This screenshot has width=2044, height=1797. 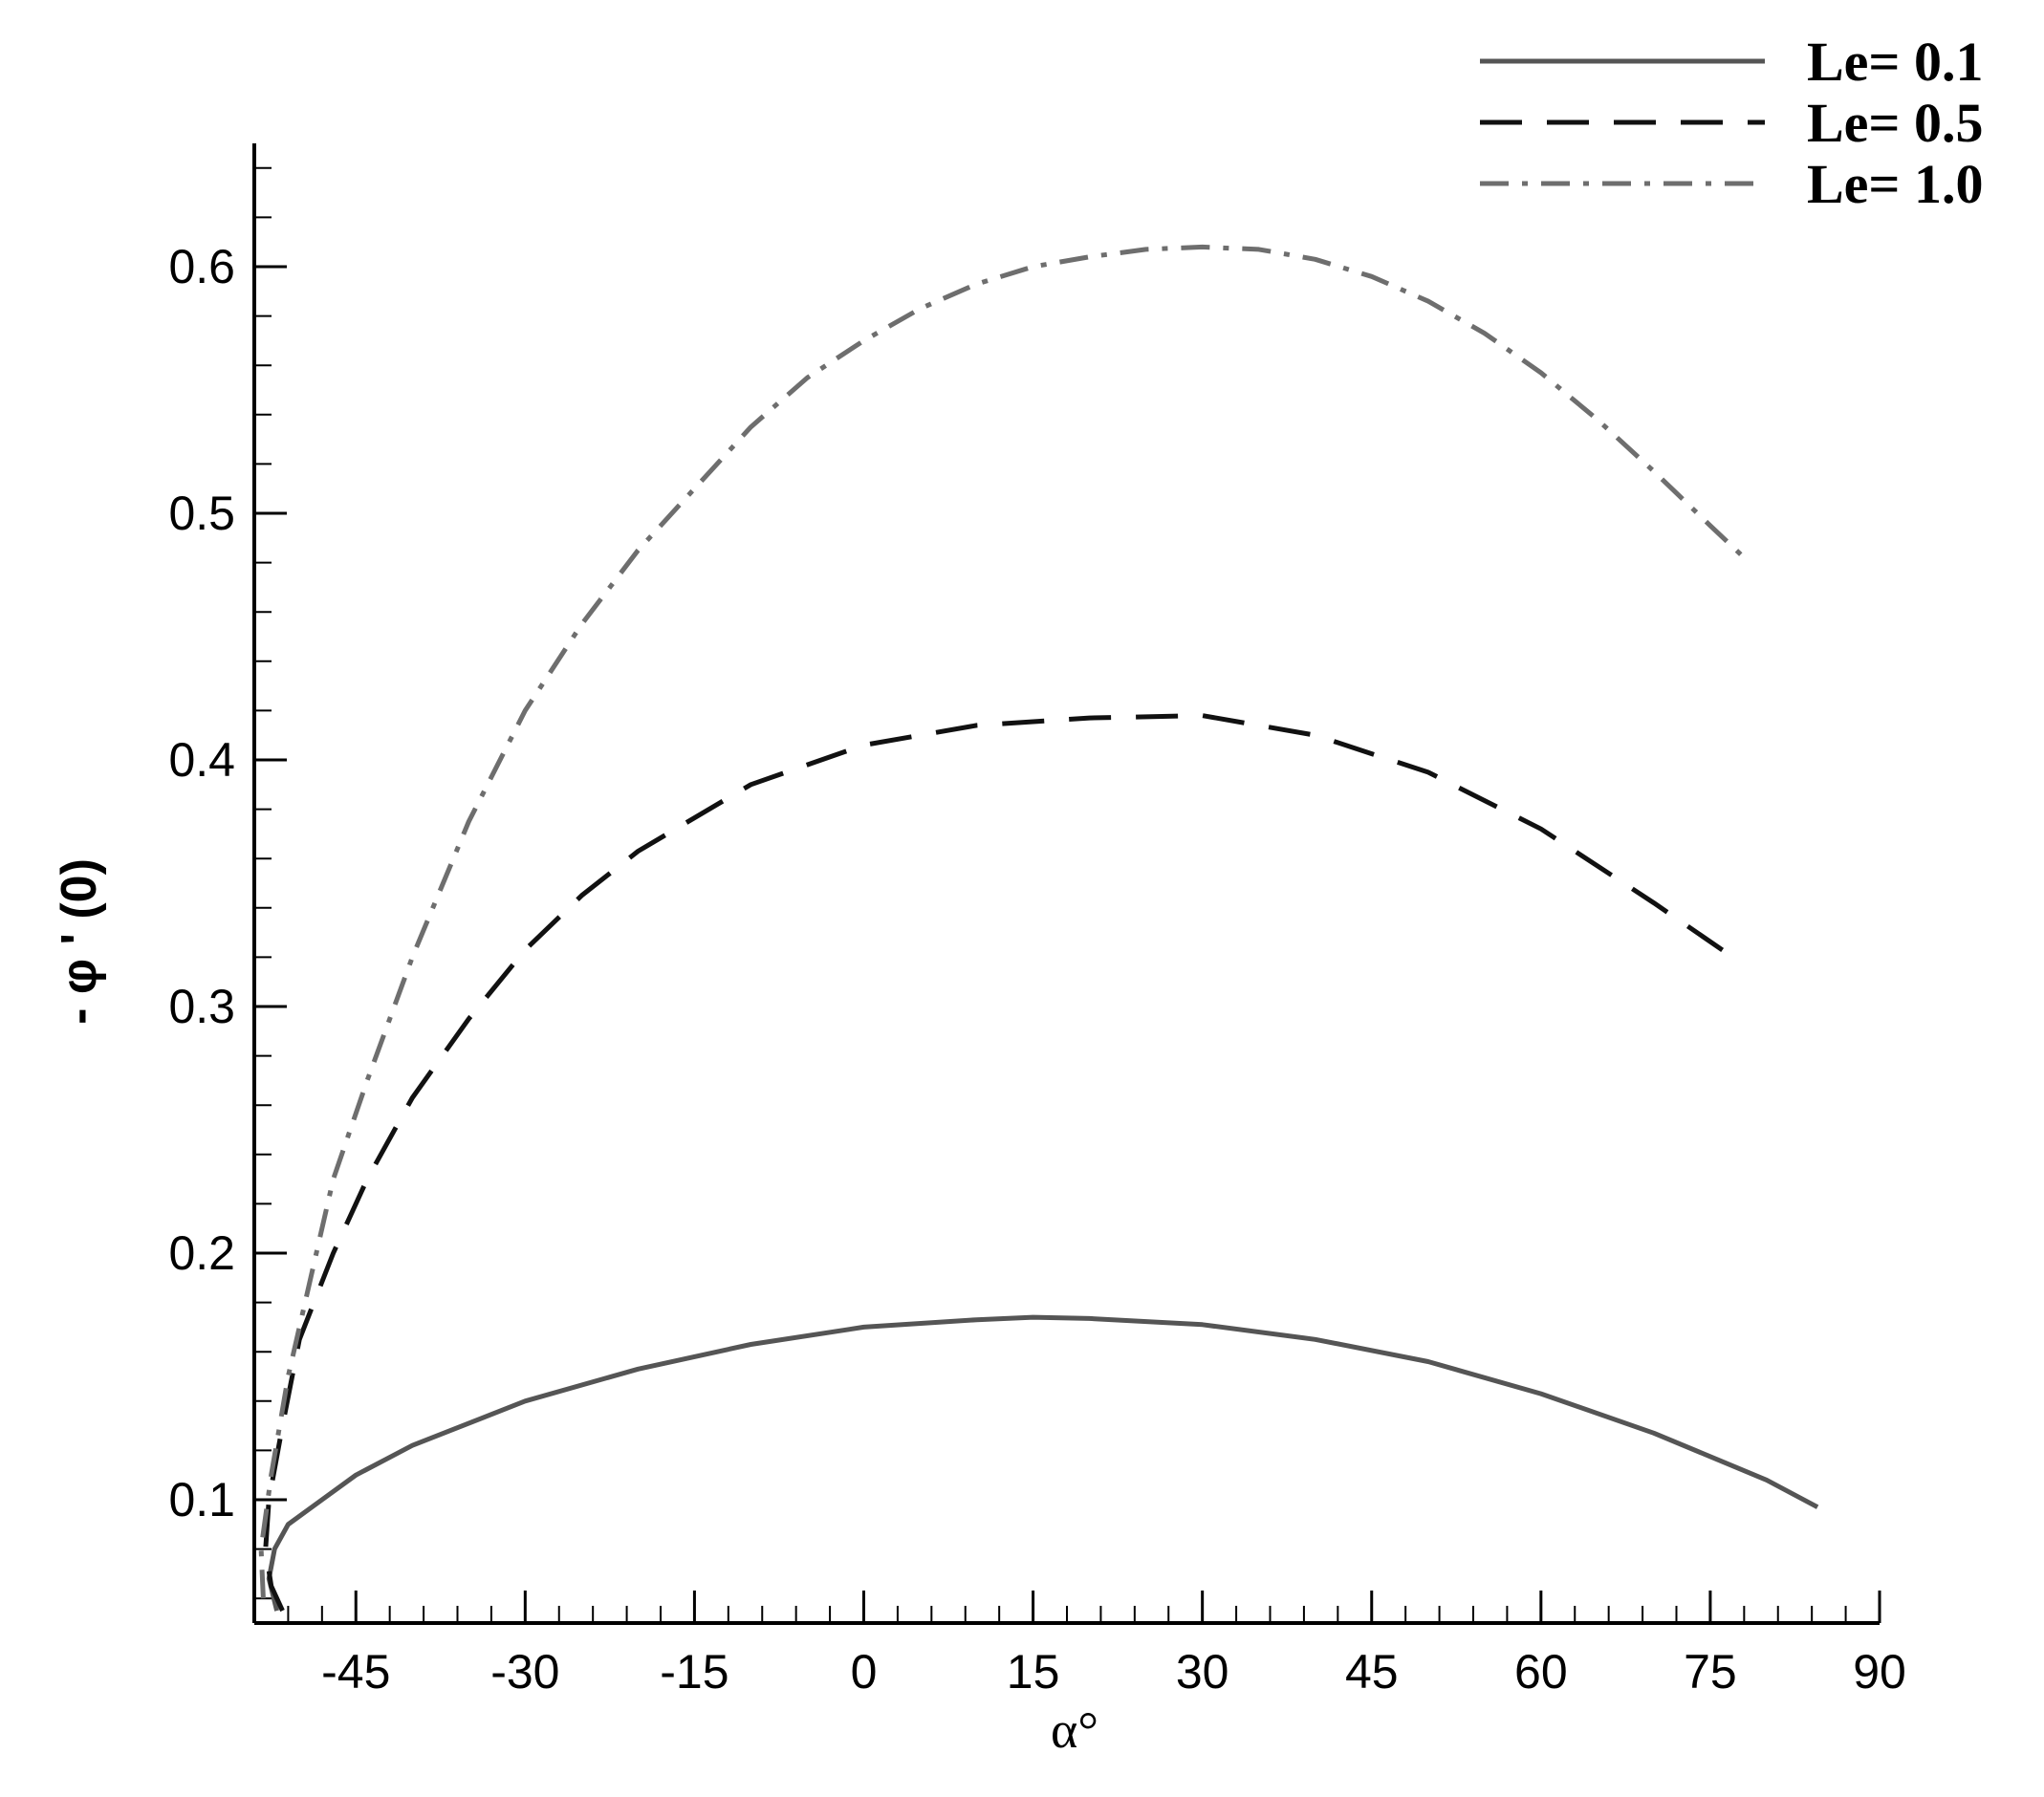 I want to click on y-axis-title: - φ ' (0), so click(x=79, y=941).